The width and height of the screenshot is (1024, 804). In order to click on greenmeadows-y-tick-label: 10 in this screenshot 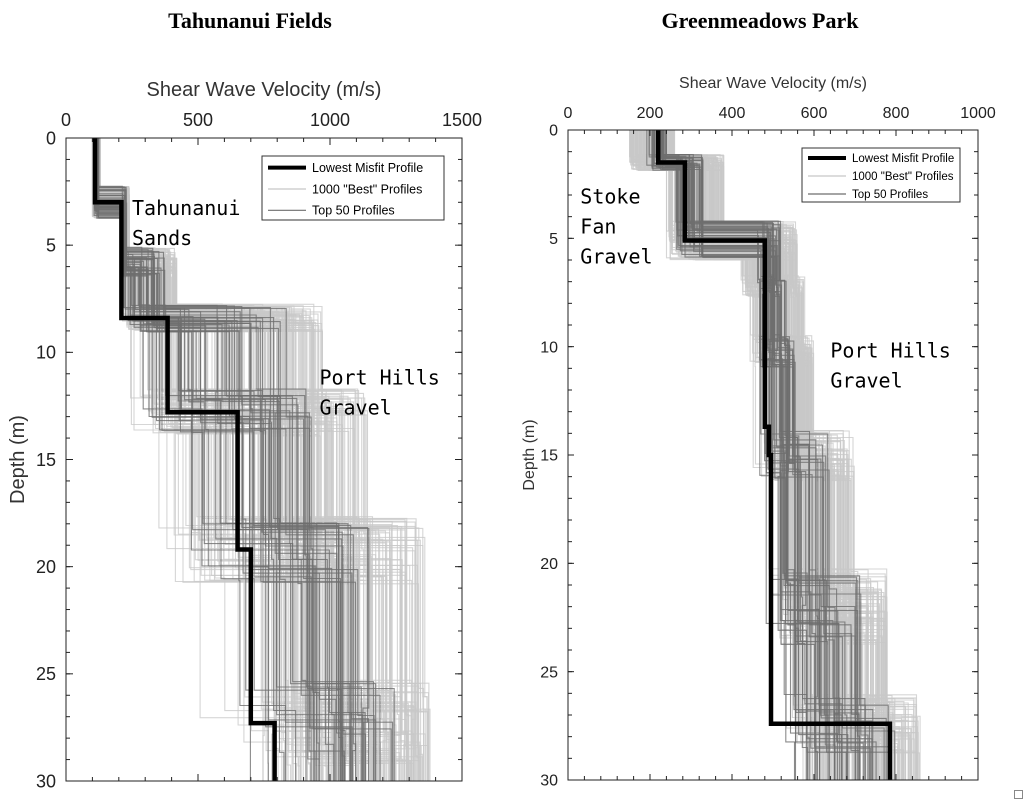, I will do `click(549, 347)`.